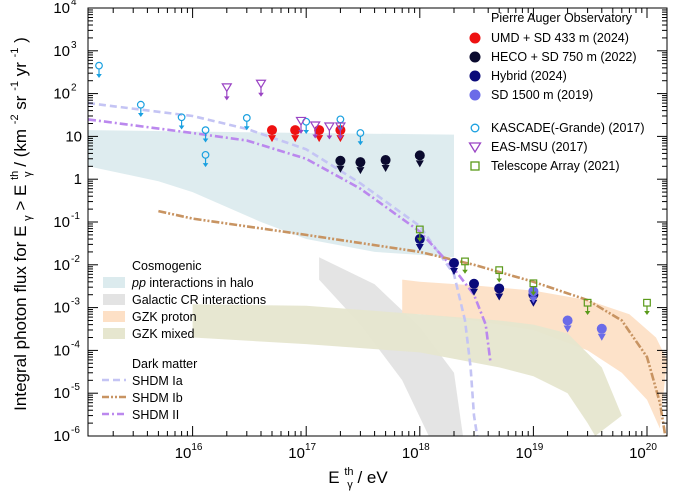 Image resolution: width=674 pixels, height=497 pixels. I want to click on legend-dm-header: Dark matter, so click(164, 364).